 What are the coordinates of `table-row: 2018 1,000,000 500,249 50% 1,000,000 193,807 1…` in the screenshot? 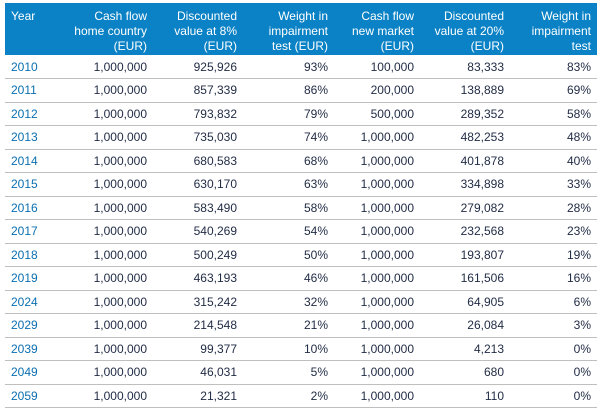 It's located at (301, 255).